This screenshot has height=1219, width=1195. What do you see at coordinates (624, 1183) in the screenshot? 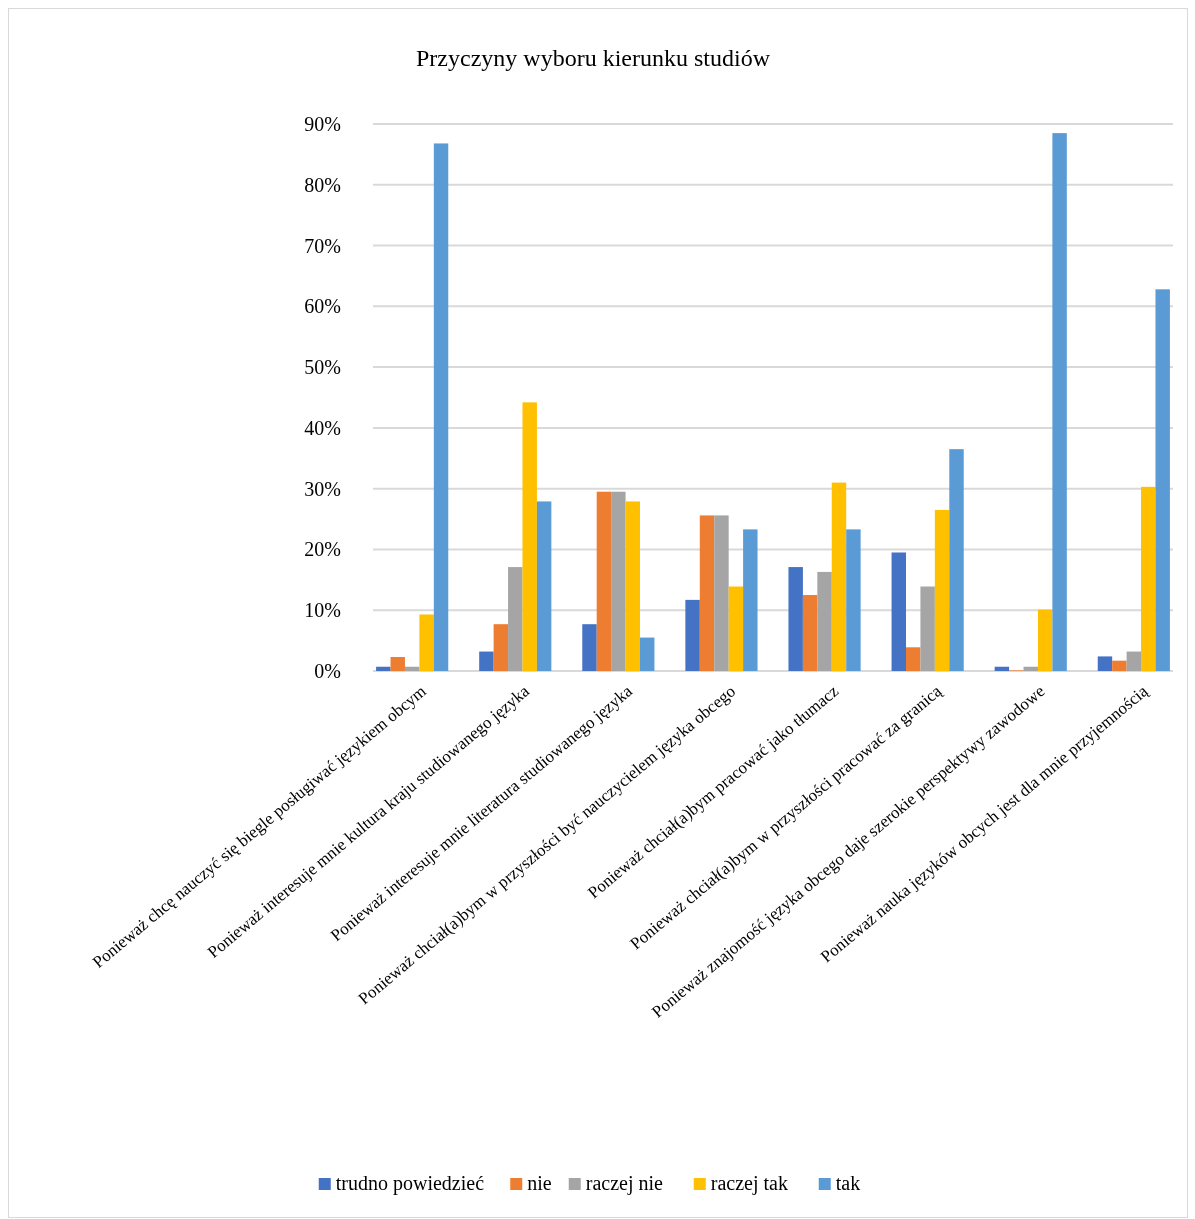
I see `legend-label: raczej nie` at bounding box center [624, 1183].